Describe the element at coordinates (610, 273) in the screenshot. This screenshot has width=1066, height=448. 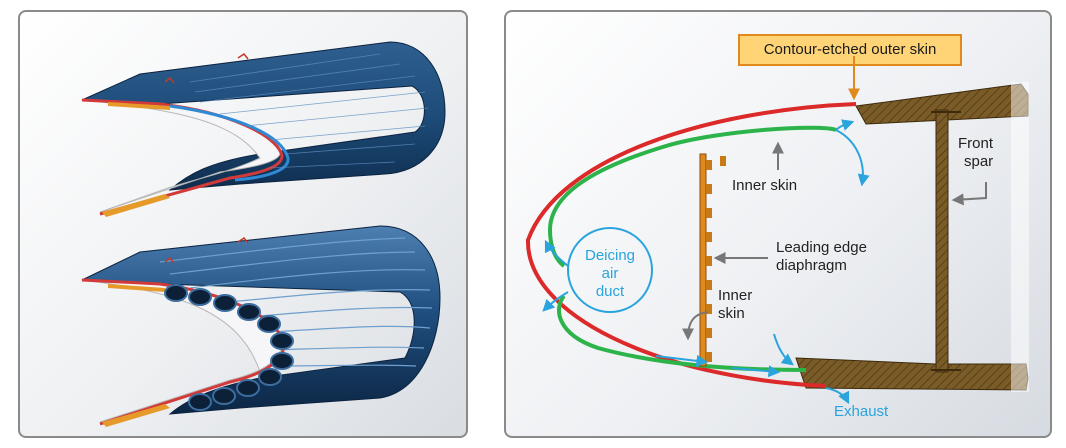
I see `duct-label-line2: air` at that location.